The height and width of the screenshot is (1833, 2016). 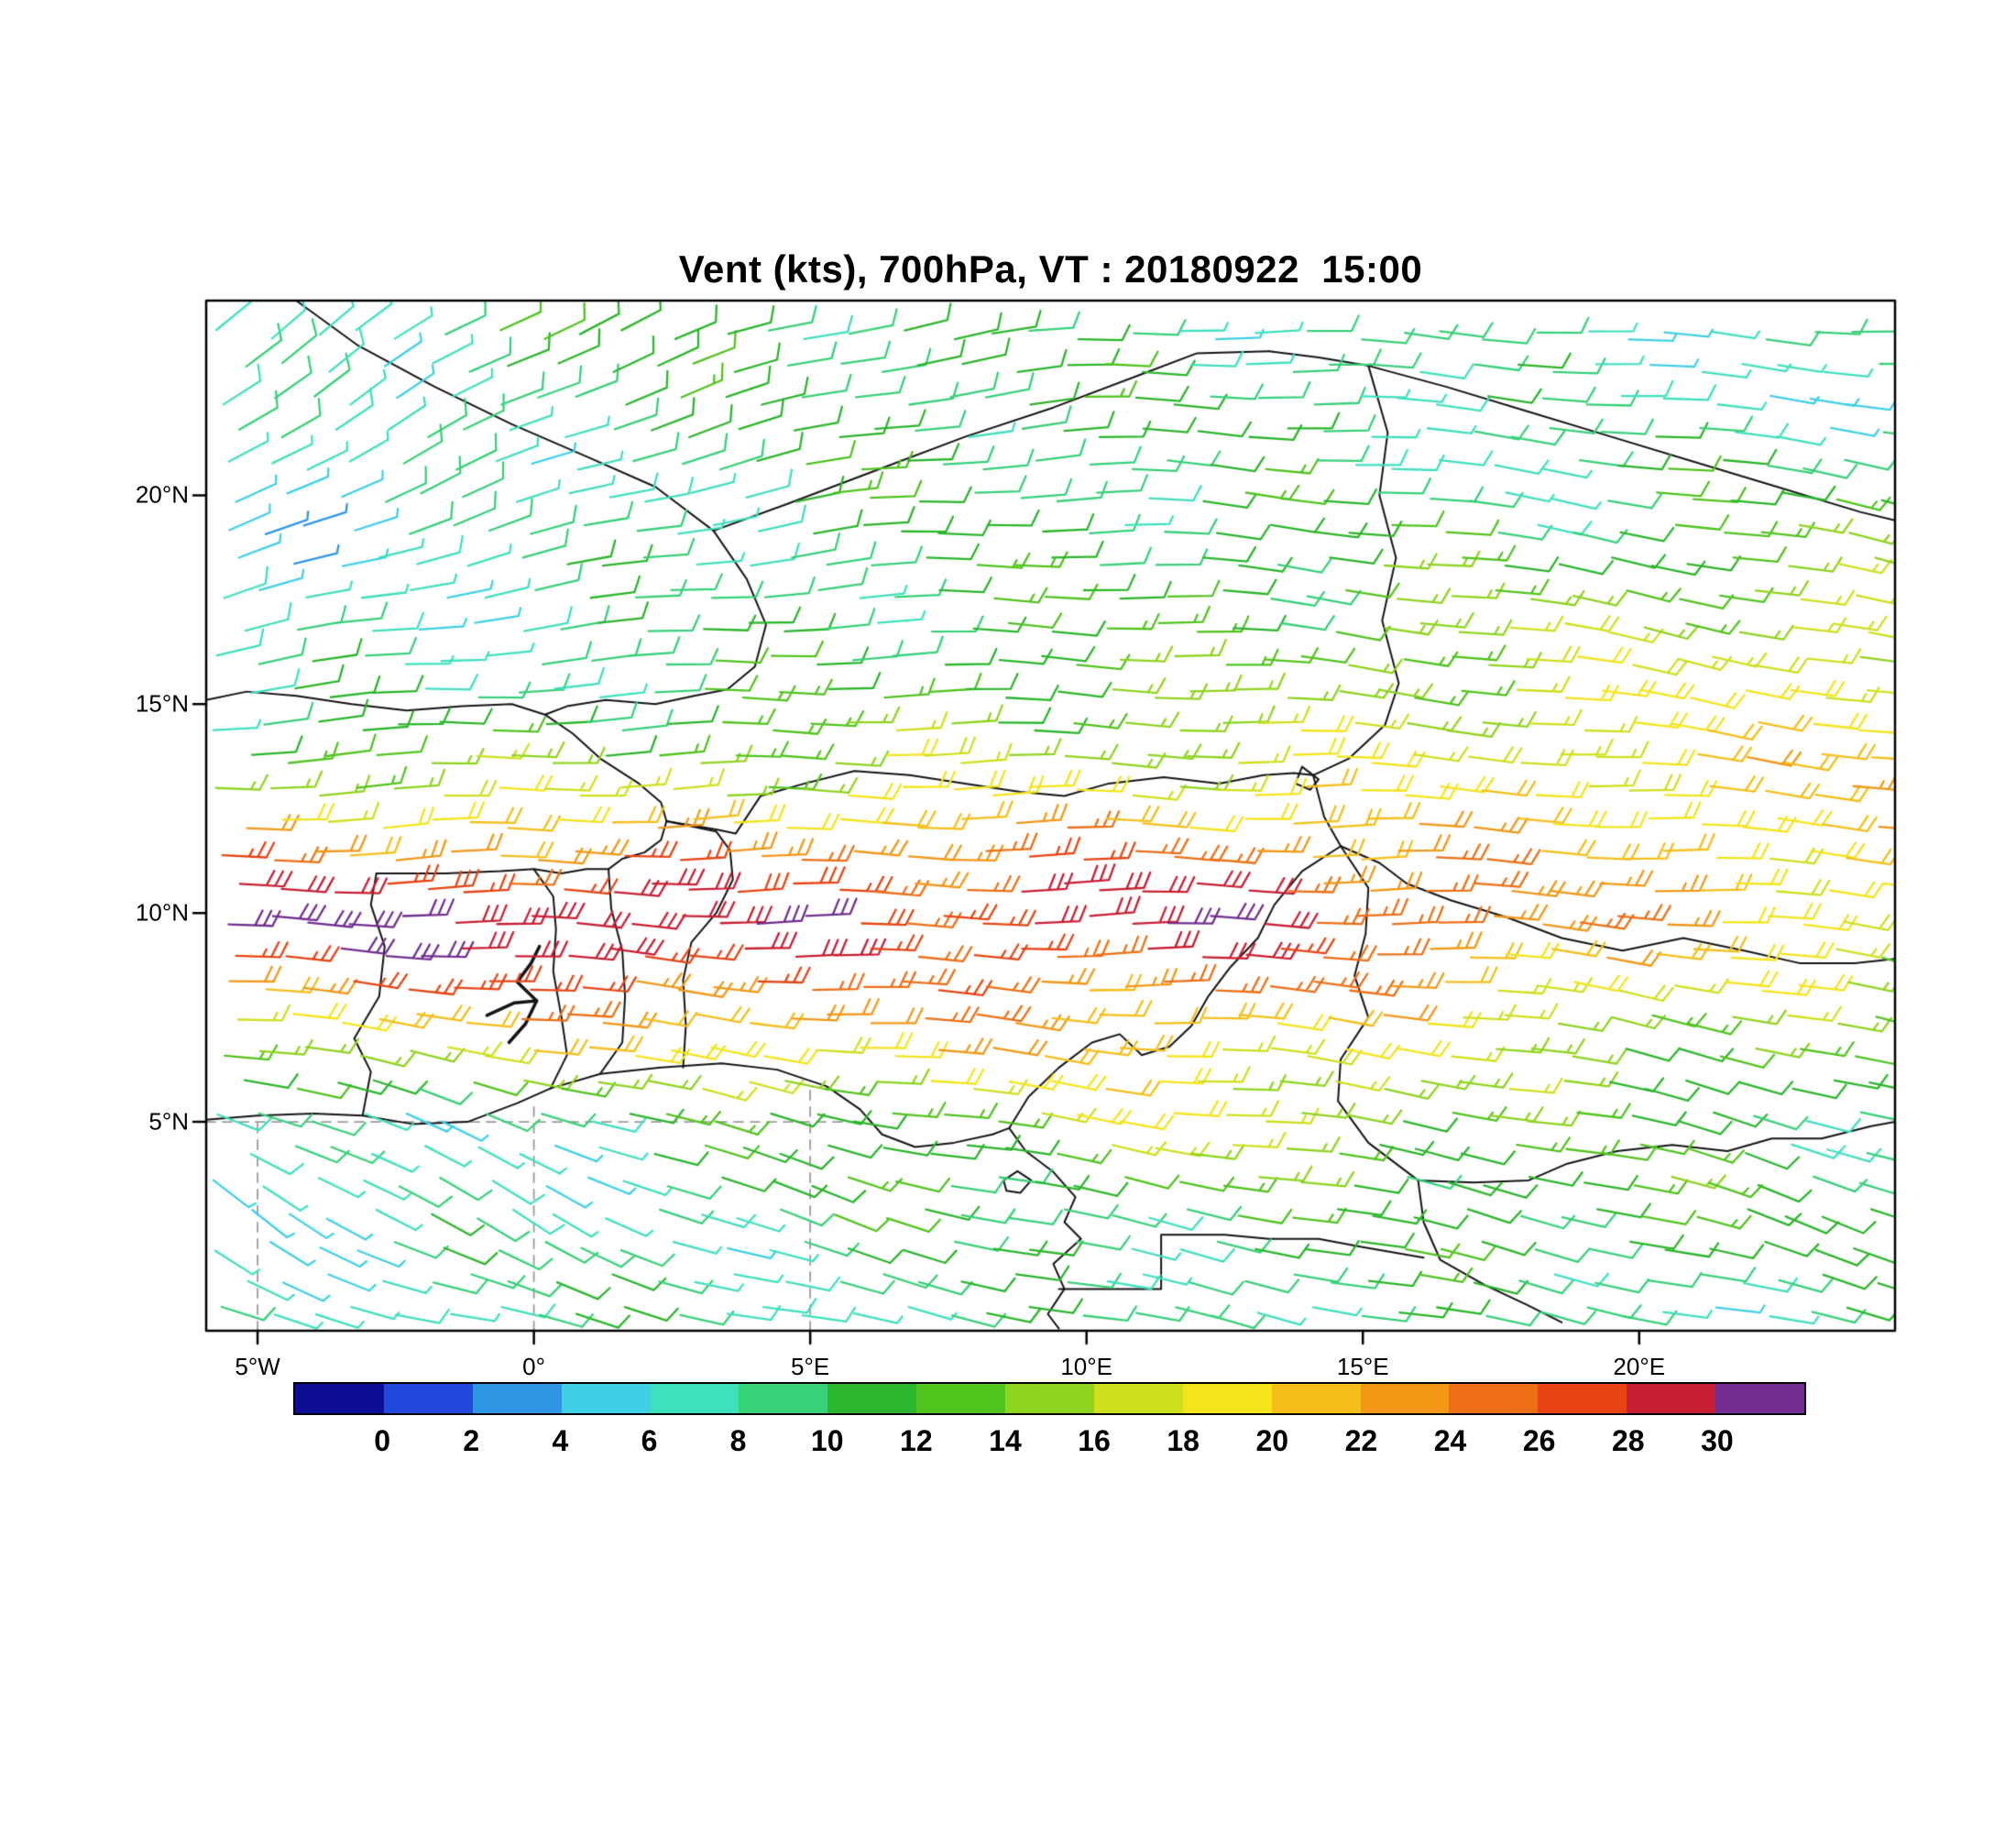 What do you see at coordinates (560, 1440) in the screenshot?
I see `colorbar-tick-label: 4` at bounding box center [560, 1440].